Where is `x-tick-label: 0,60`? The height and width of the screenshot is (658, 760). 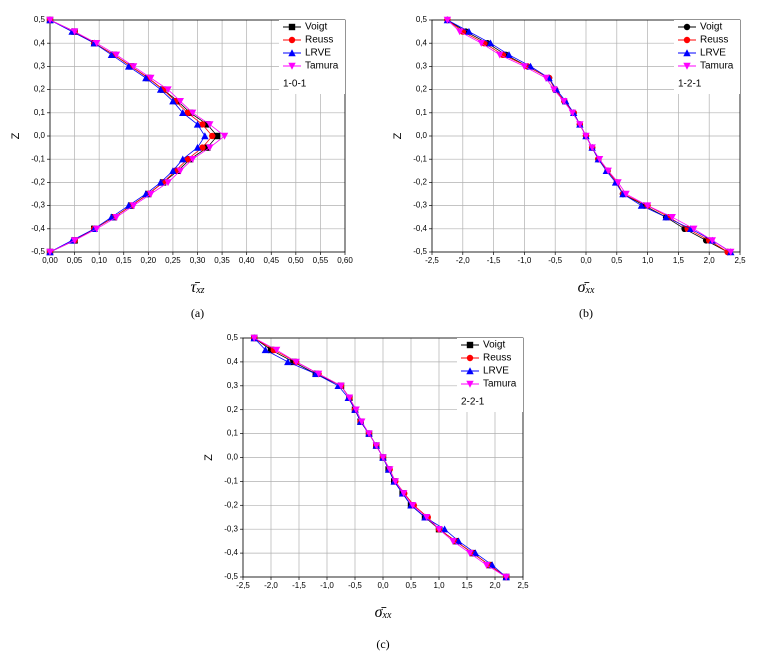
x-tick-label: 0,60 is located at coordinates (345, 260).